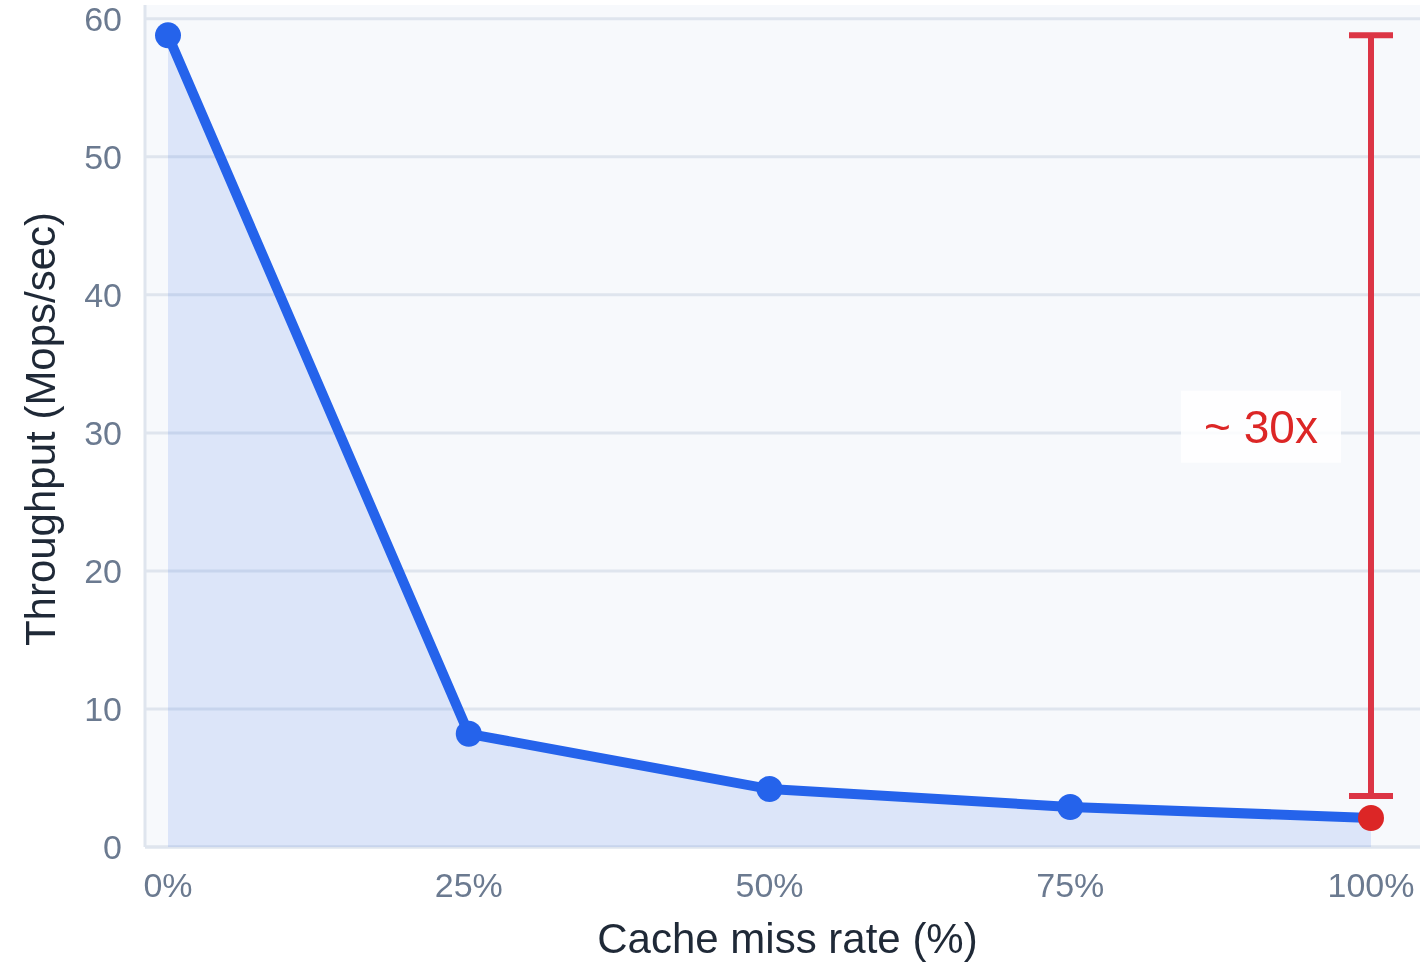 This screenshot has height=965, width=1424. What do you see at coordinates (103, 19) in the screenshot?
I see `y-tick-label: 60` at bounding box center [103, 19].